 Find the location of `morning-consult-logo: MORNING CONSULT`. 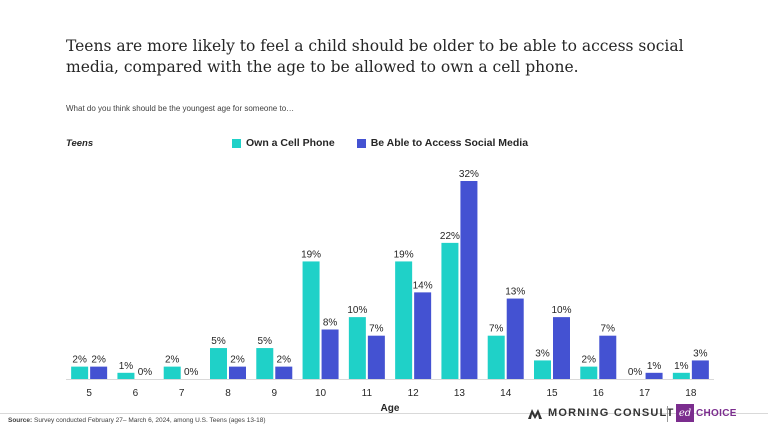

morning-consult-logo: MORNING CONSULT is located at coordinates (601, 413).